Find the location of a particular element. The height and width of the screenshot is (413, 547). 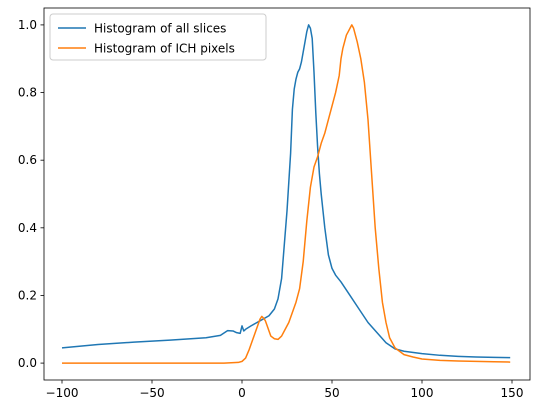

x-tick-label: 100 is located at coordinates (422, 393).